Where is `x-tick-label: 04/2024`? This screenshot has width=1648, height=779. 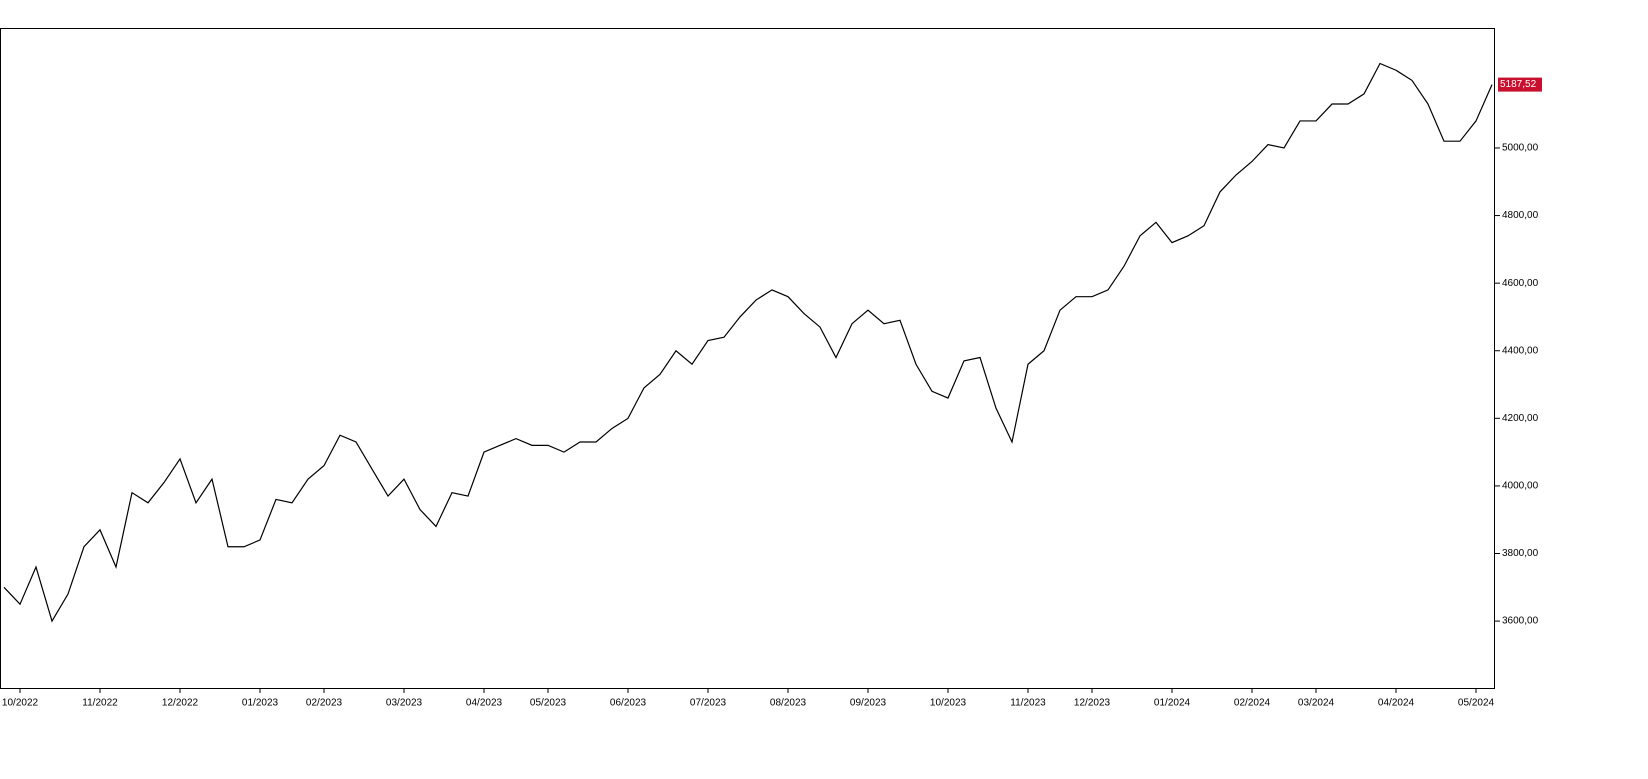
x-tick-label: 04/2024 is located at coordinates (1396, 703).